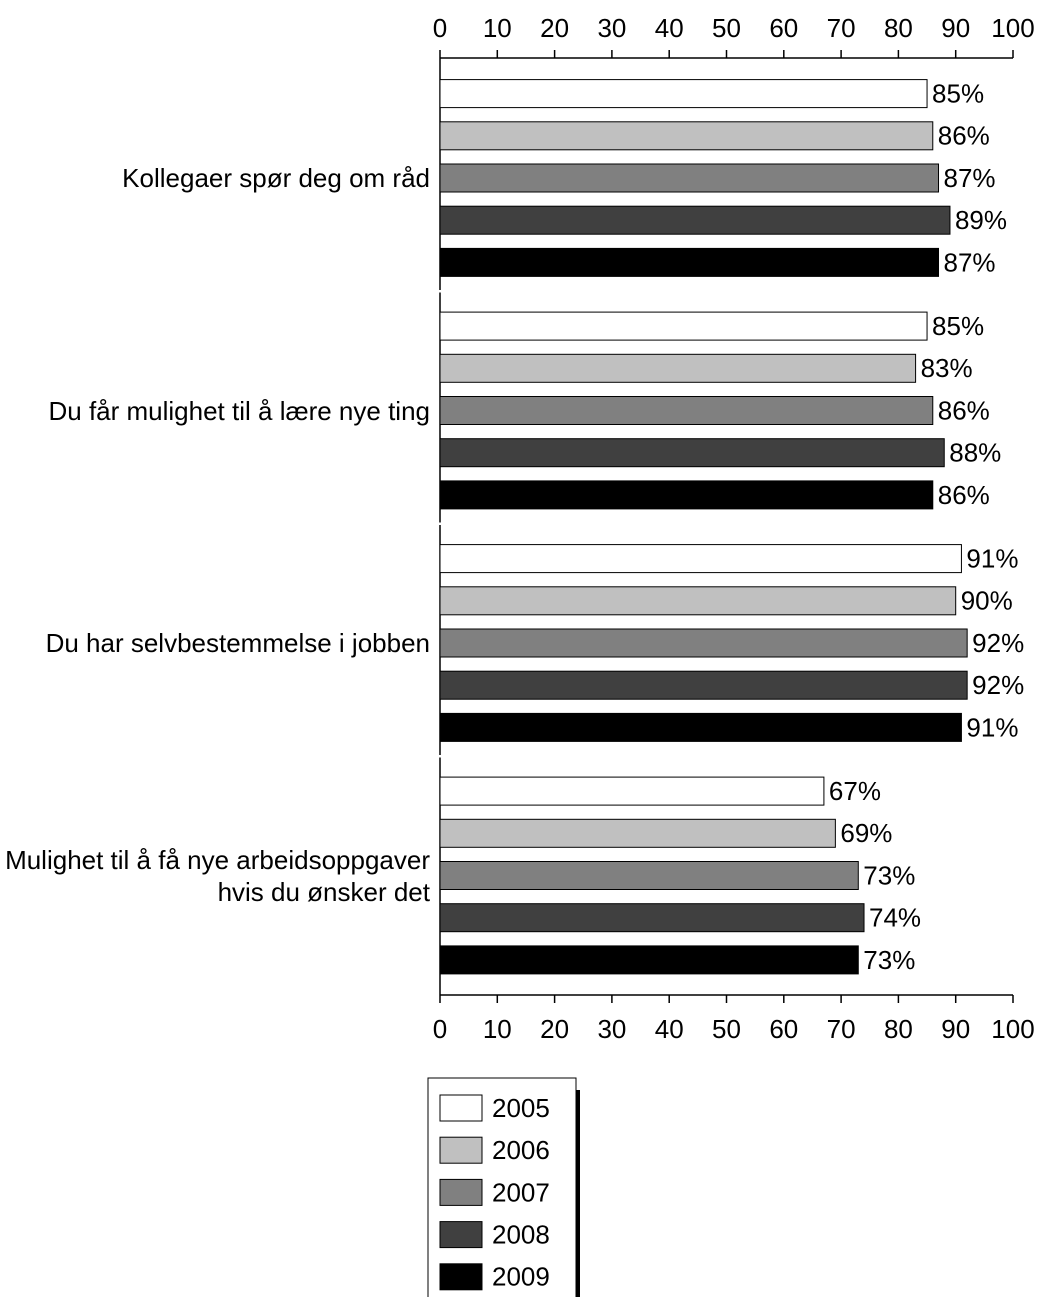 This screenshot has width=1042, height=1297. I want to click on value-label: 83%, so click(947, 368).